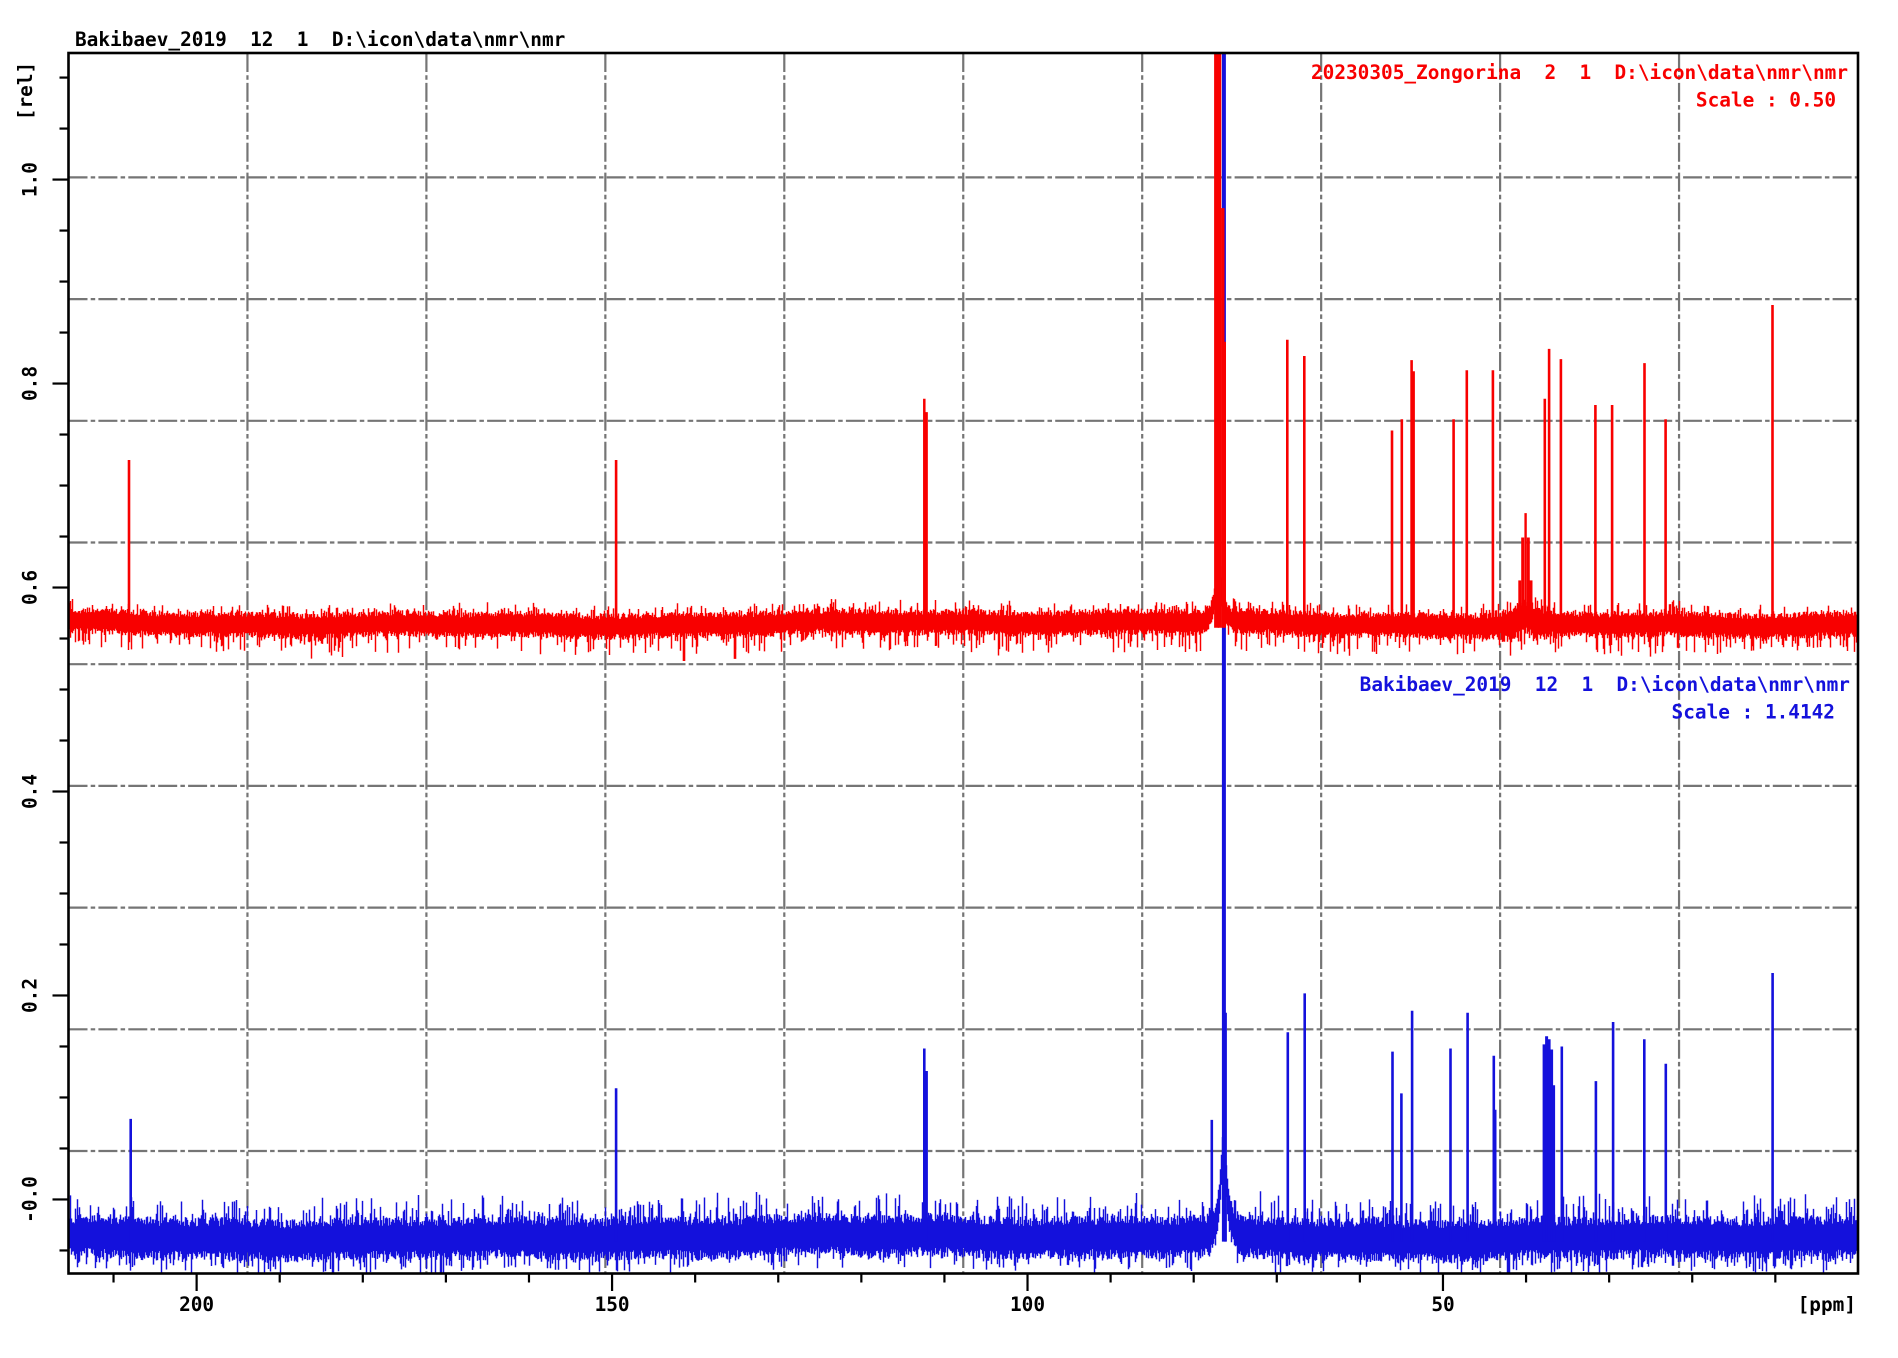 The image size is (1898, 1358). What do you see at coordinates (1827, 1304) in the screenshot?
I see `x-axis-unit-label: [ppm]` at bounding box center [1827, 1304].